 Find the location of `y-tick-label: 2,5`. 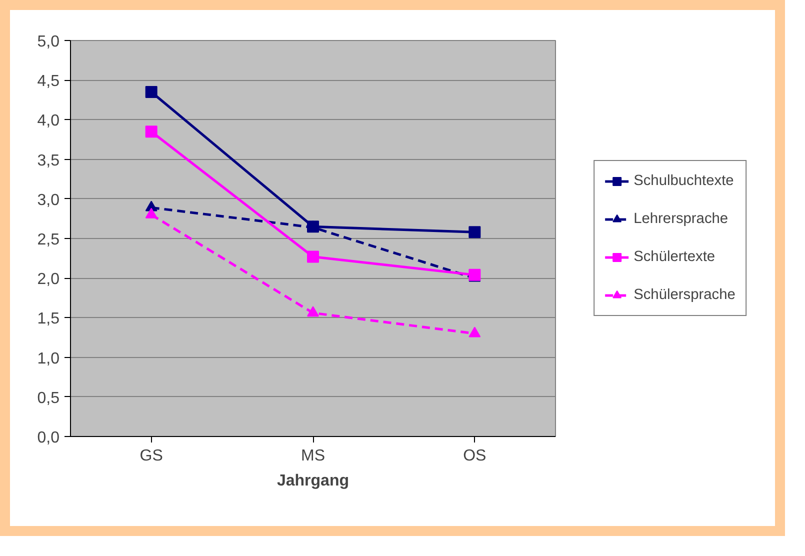

y-tick-label: 2,5 is located at coordinates (48, 240).